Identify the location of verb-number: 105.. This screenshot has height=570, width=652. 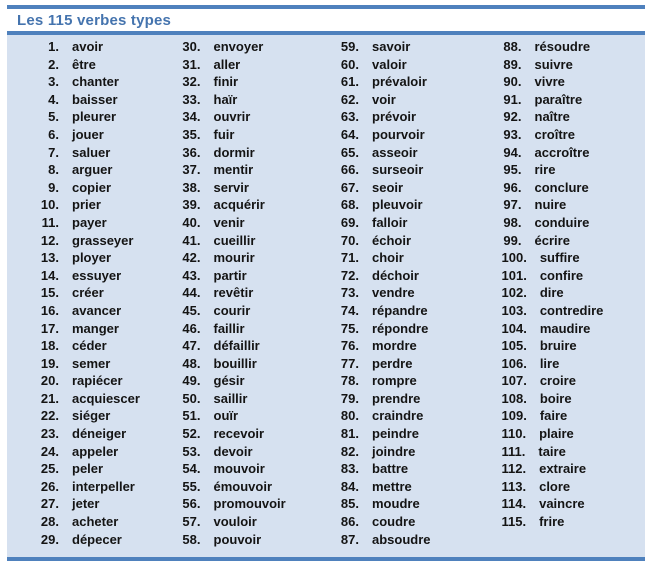
(514, 346).